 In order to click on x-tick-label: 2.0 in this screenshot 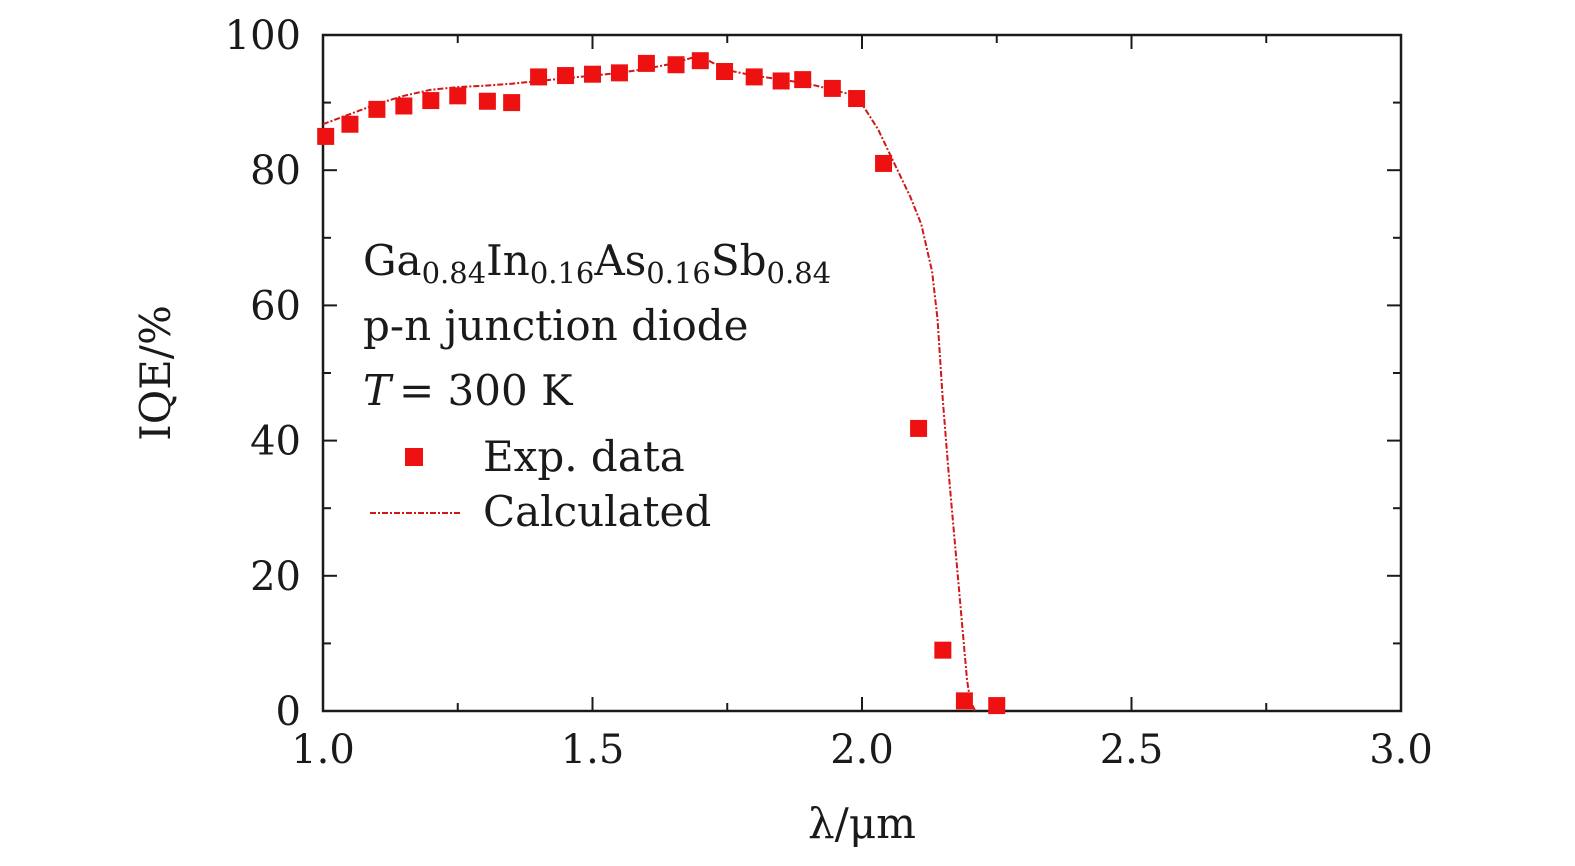, I will do `click(862, 750)`.